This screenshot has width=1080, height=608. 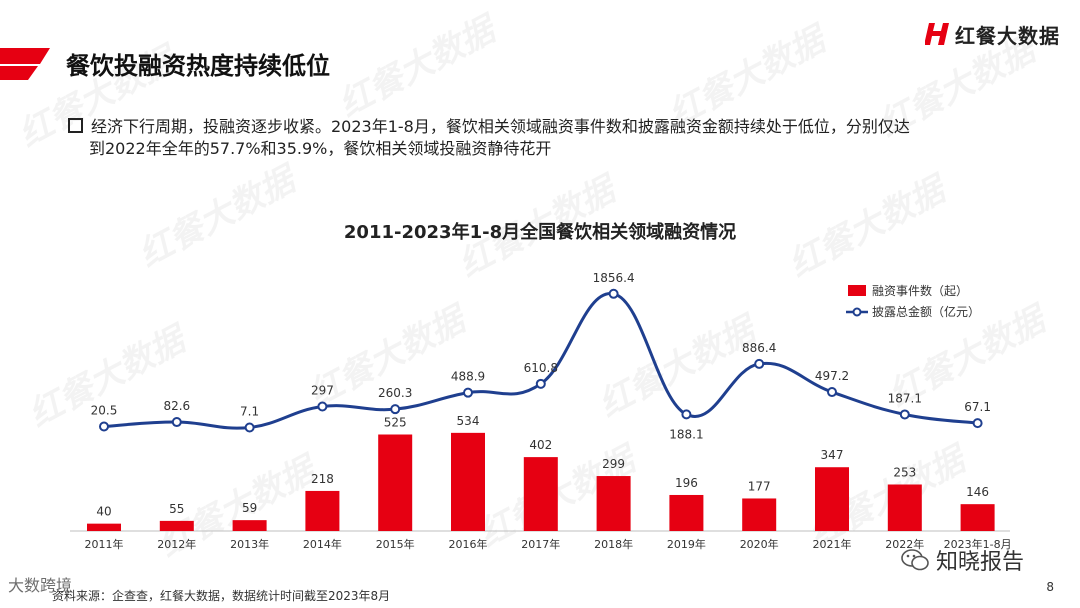 I want to click on square-bullet-icon, so click(x=75, y=125).